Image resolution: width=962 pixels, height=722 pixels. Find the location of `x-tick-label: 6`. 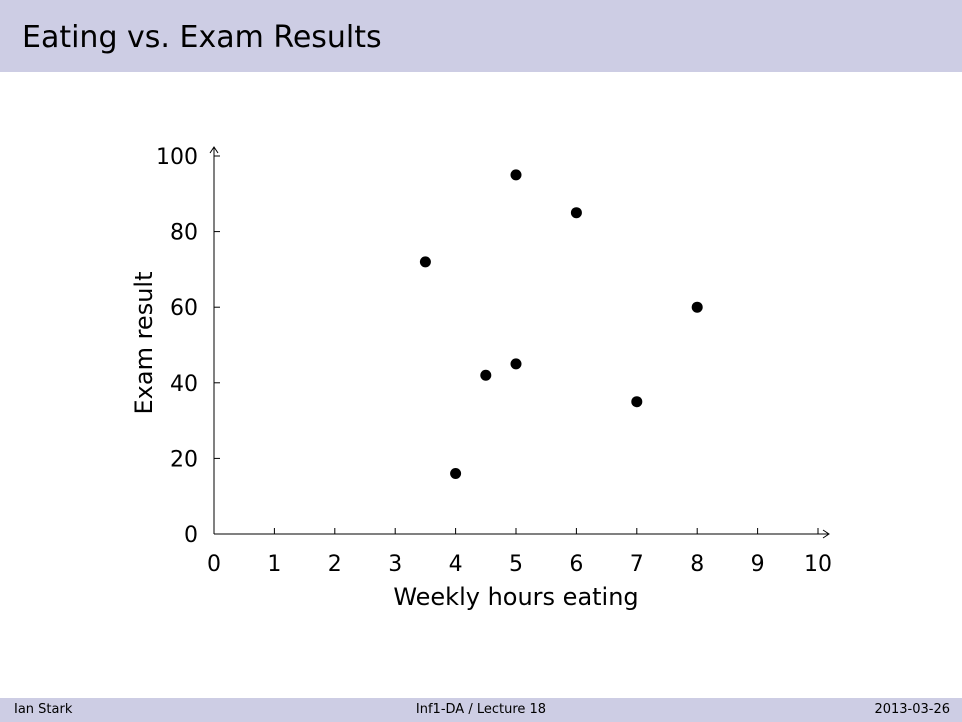

x-tick-label: 6 is located at coordinates (576, 564).